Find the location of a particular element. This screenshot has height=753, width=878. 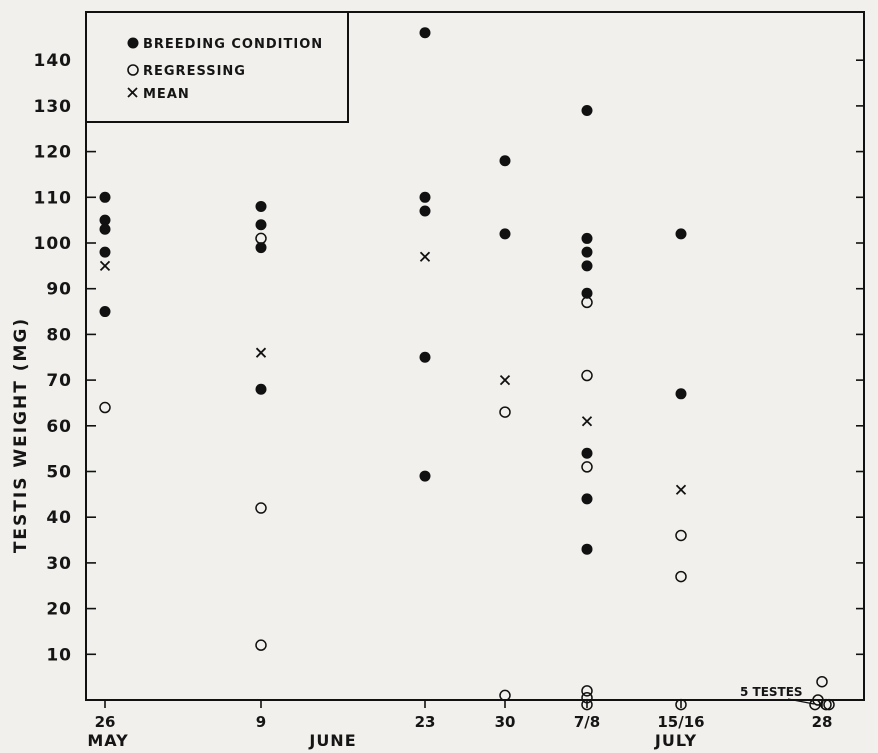

x-tick-label: 28 is located at coordinates (822, 722).